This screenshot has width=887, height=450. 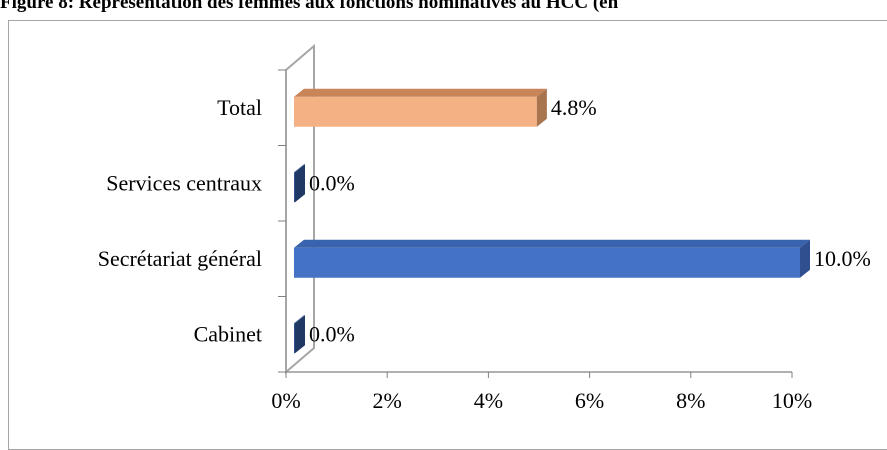 What do you see at coordinates (574, 107) in the screenshot?
I see `data-label: 4.8%` at bounding box center [574, 107].